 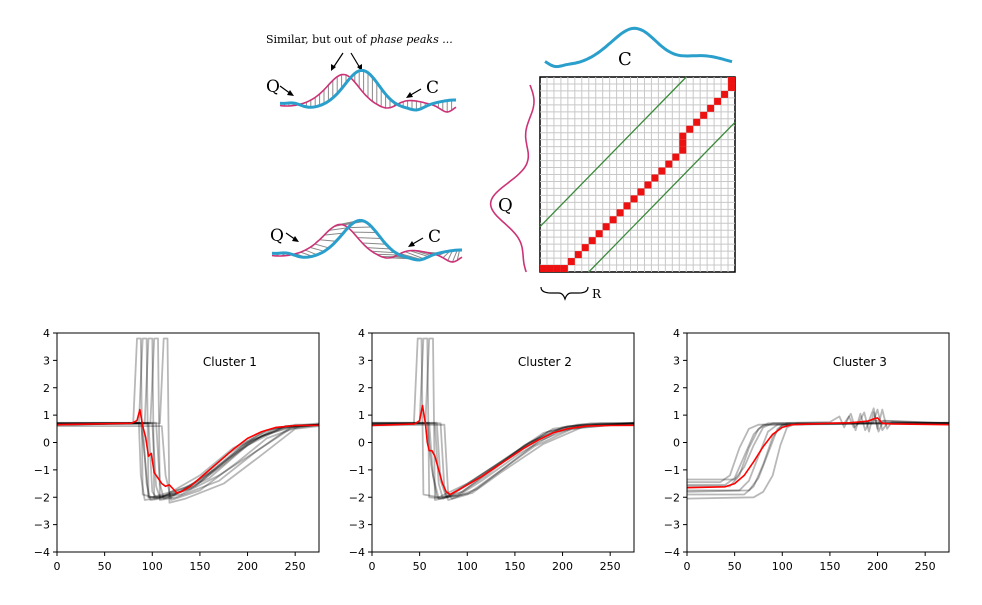 I want to click on y-tick-label: 2, so click(x=361, y=388).